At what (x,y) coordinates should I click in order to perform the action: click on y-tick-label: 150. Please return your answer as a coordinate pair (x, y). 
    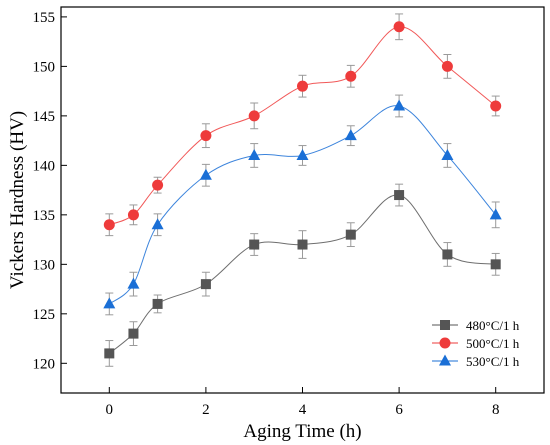
    Looking at the image, I should click on (44, 67).